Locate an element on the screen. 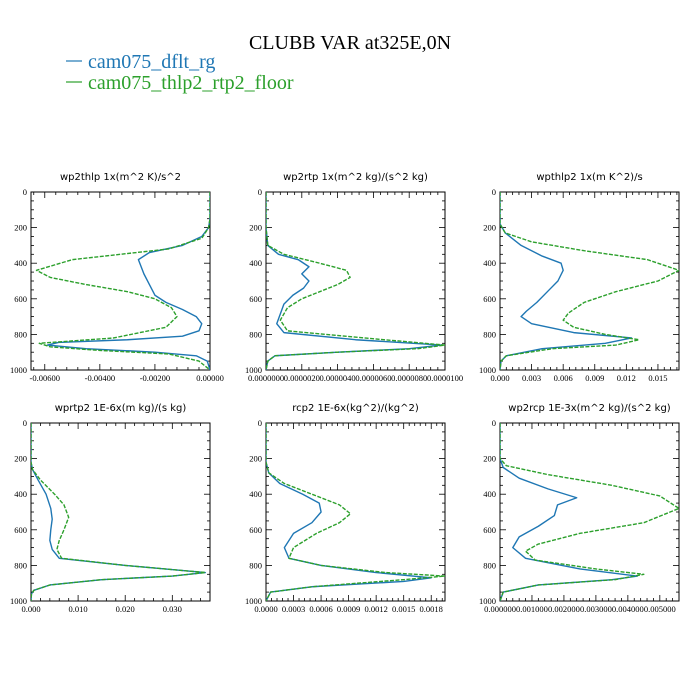 The height and width of the screenshot is (700, 700). x-tick-label: 0.002000 is located at coordinates (564, 609).